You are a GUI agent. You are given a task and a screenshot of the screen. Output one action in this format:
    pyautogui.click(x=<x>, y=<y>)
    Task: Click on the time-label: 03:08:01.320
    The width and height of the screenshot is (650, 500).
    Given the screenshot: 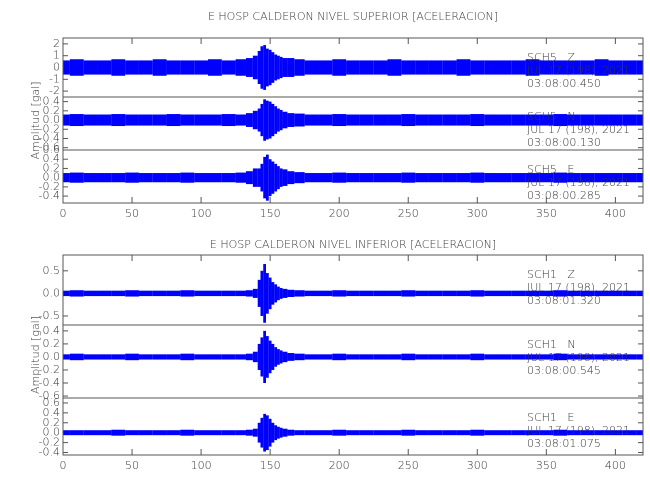 What is the action you would take?
    pyautogui.click(x=564, y=300)
    